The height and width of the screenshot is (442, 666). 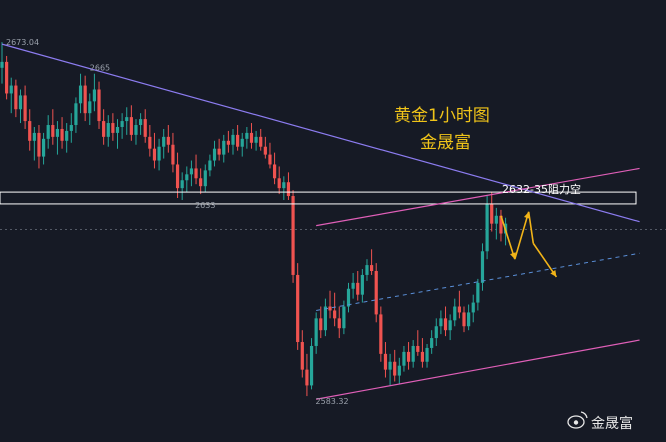 I want to click on low-price-label: 2583.32, so click(x=332, y=401).